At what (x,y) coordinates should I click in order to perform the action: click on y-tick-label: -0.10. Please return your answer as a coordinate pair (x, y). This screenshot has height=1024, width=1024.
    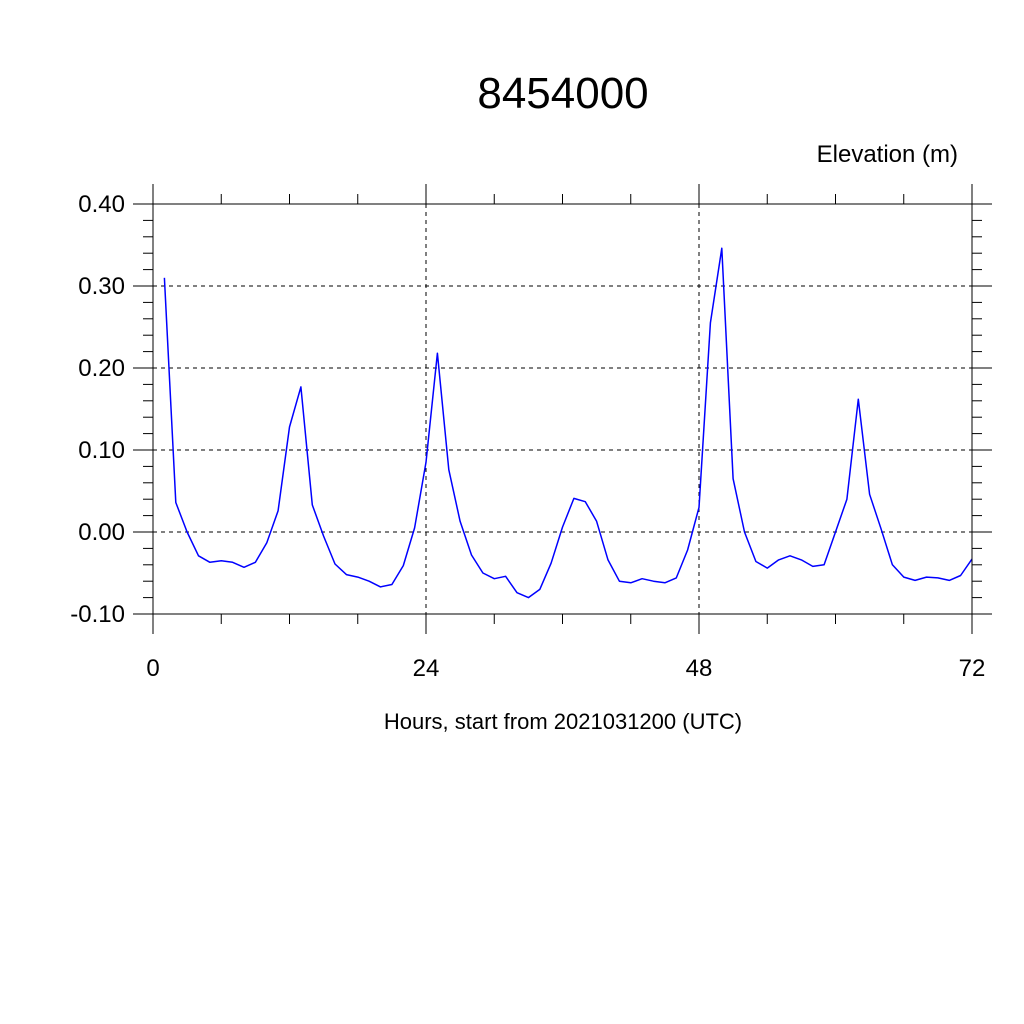
    Looking at the image, I should click on (97, 614).